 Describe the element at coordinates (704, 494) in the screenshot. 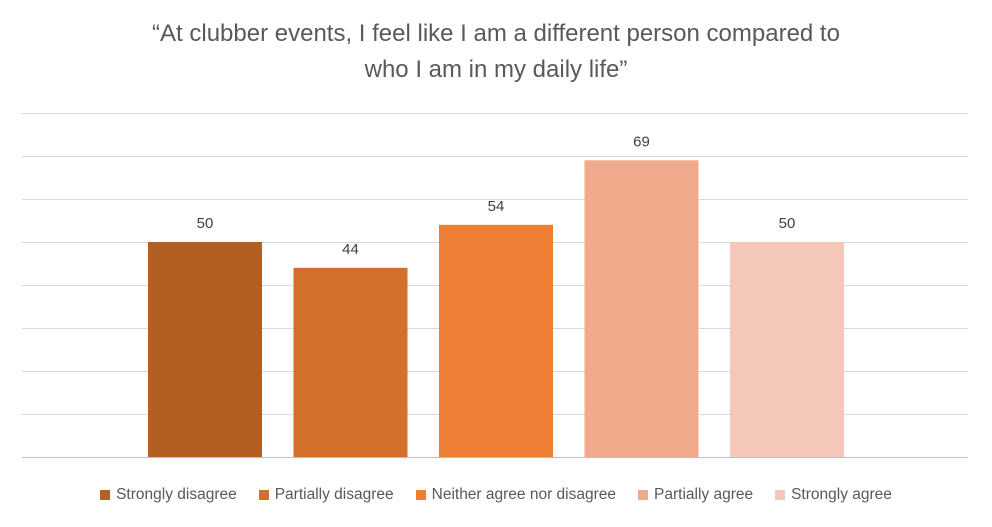

I see `legend-label: Partially agree` at that location.